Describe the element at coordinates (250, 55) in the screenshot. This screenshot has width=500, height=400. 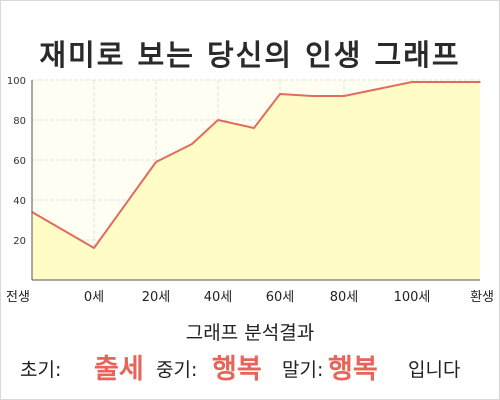
I see `chart-title: 재미로 보는 당신의 인생 그래프` at that location.